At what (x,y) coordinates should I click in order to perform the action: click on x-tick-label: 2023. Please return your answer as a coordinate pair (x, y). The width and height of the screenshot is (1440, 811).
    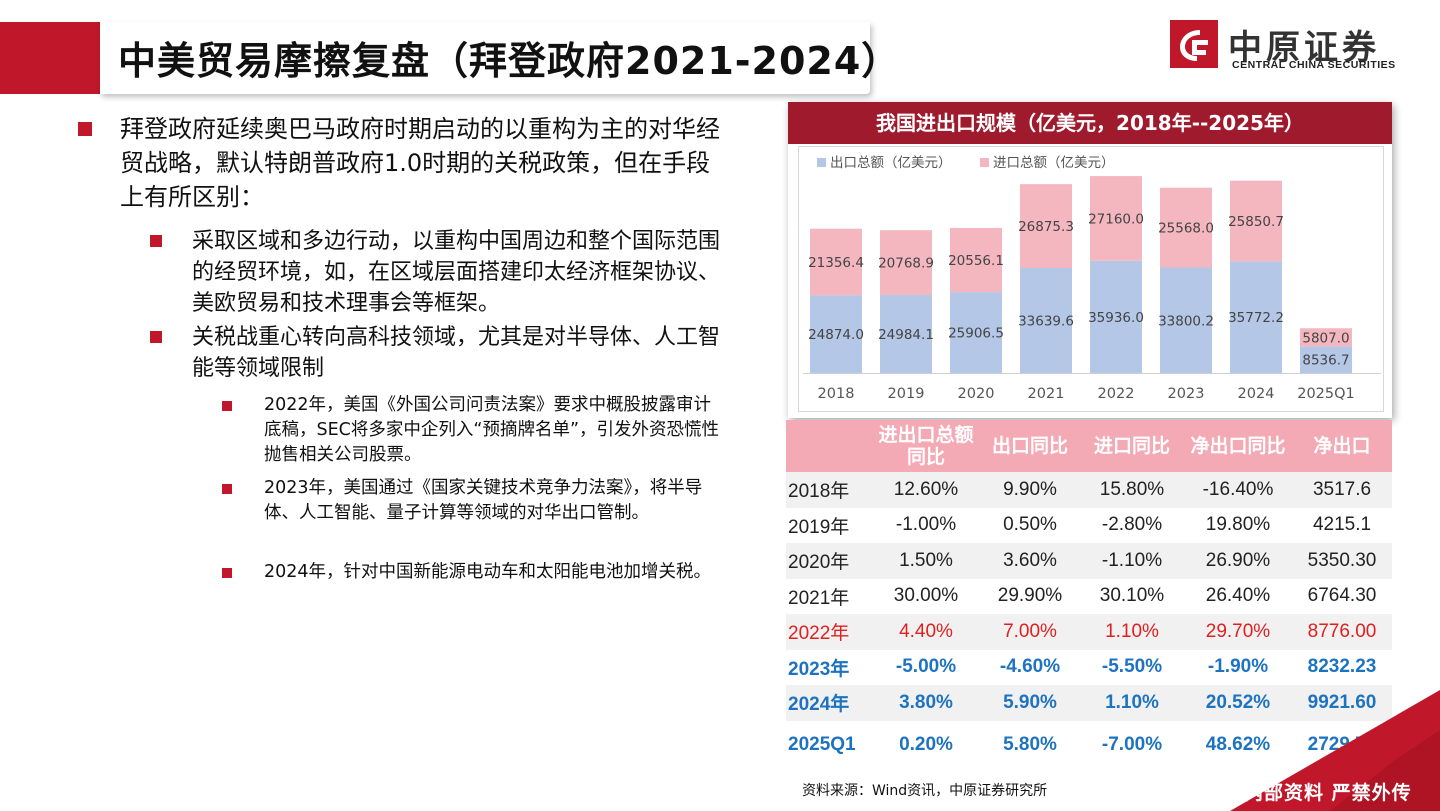
    Looking at the image, I should click on (1186, 394).